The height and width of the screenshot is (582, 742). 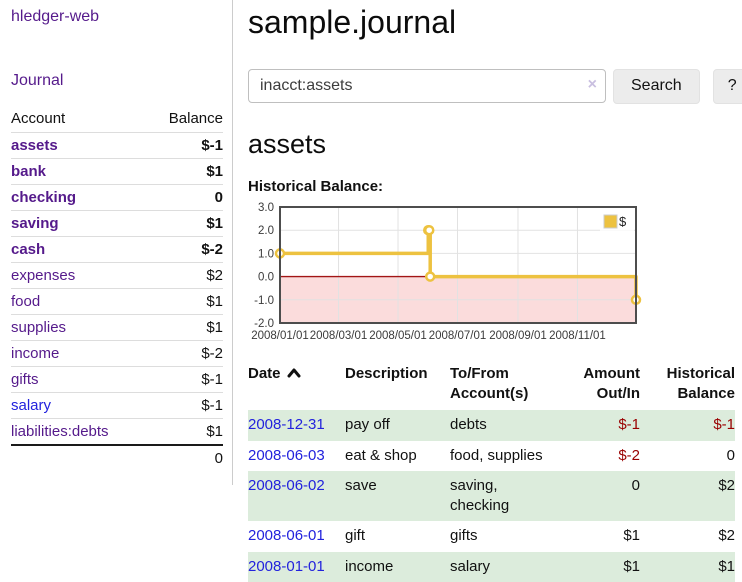 I want to click on sort-ascending-icon, so click(x=294, y=374).